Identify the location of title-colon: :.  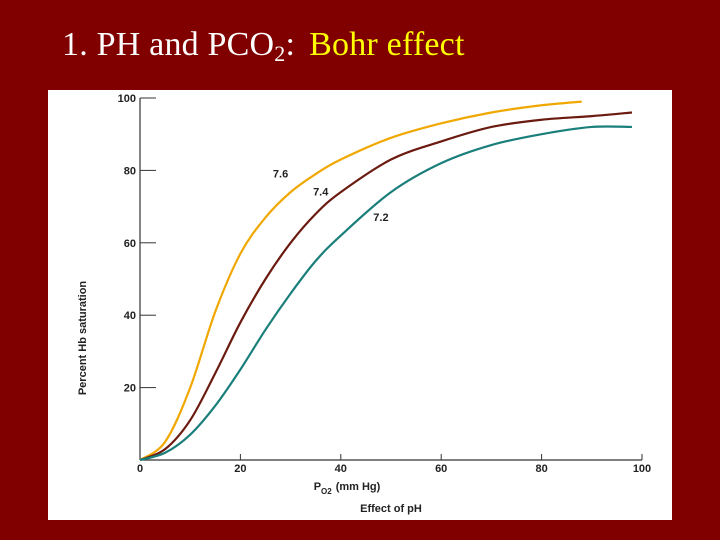
(290, 44).